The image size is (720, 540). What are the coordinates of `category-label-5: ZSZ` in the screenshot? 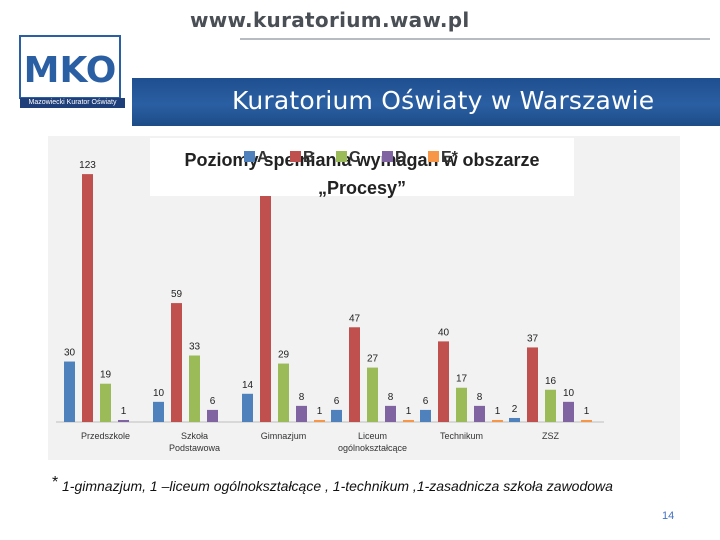 It's located at (551, 436).